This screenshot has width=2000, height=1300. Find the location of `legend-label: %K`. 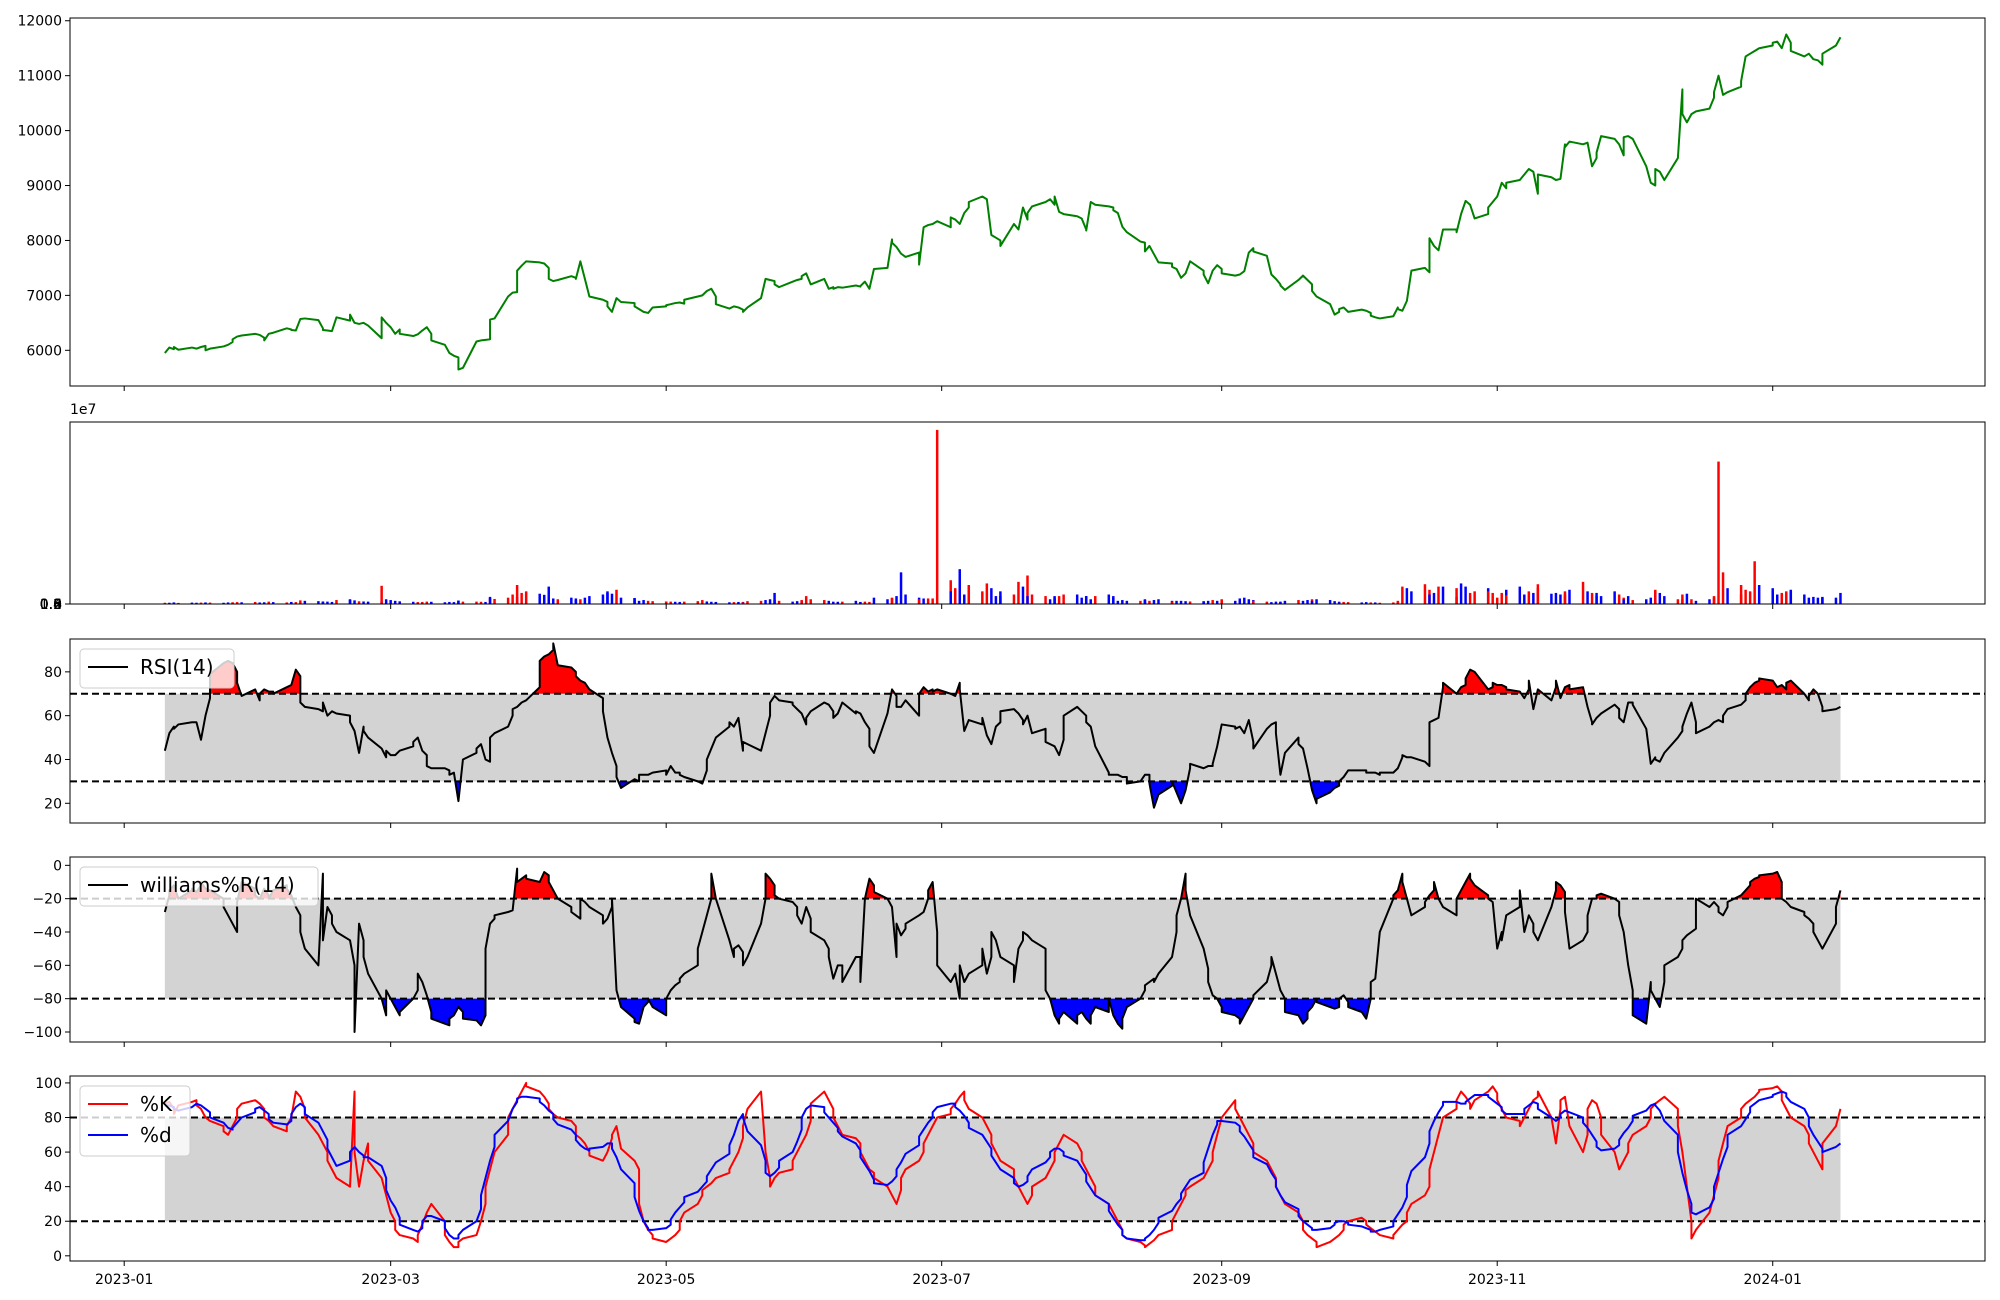

legend-label: %K is located at coordinates (156, 1104).